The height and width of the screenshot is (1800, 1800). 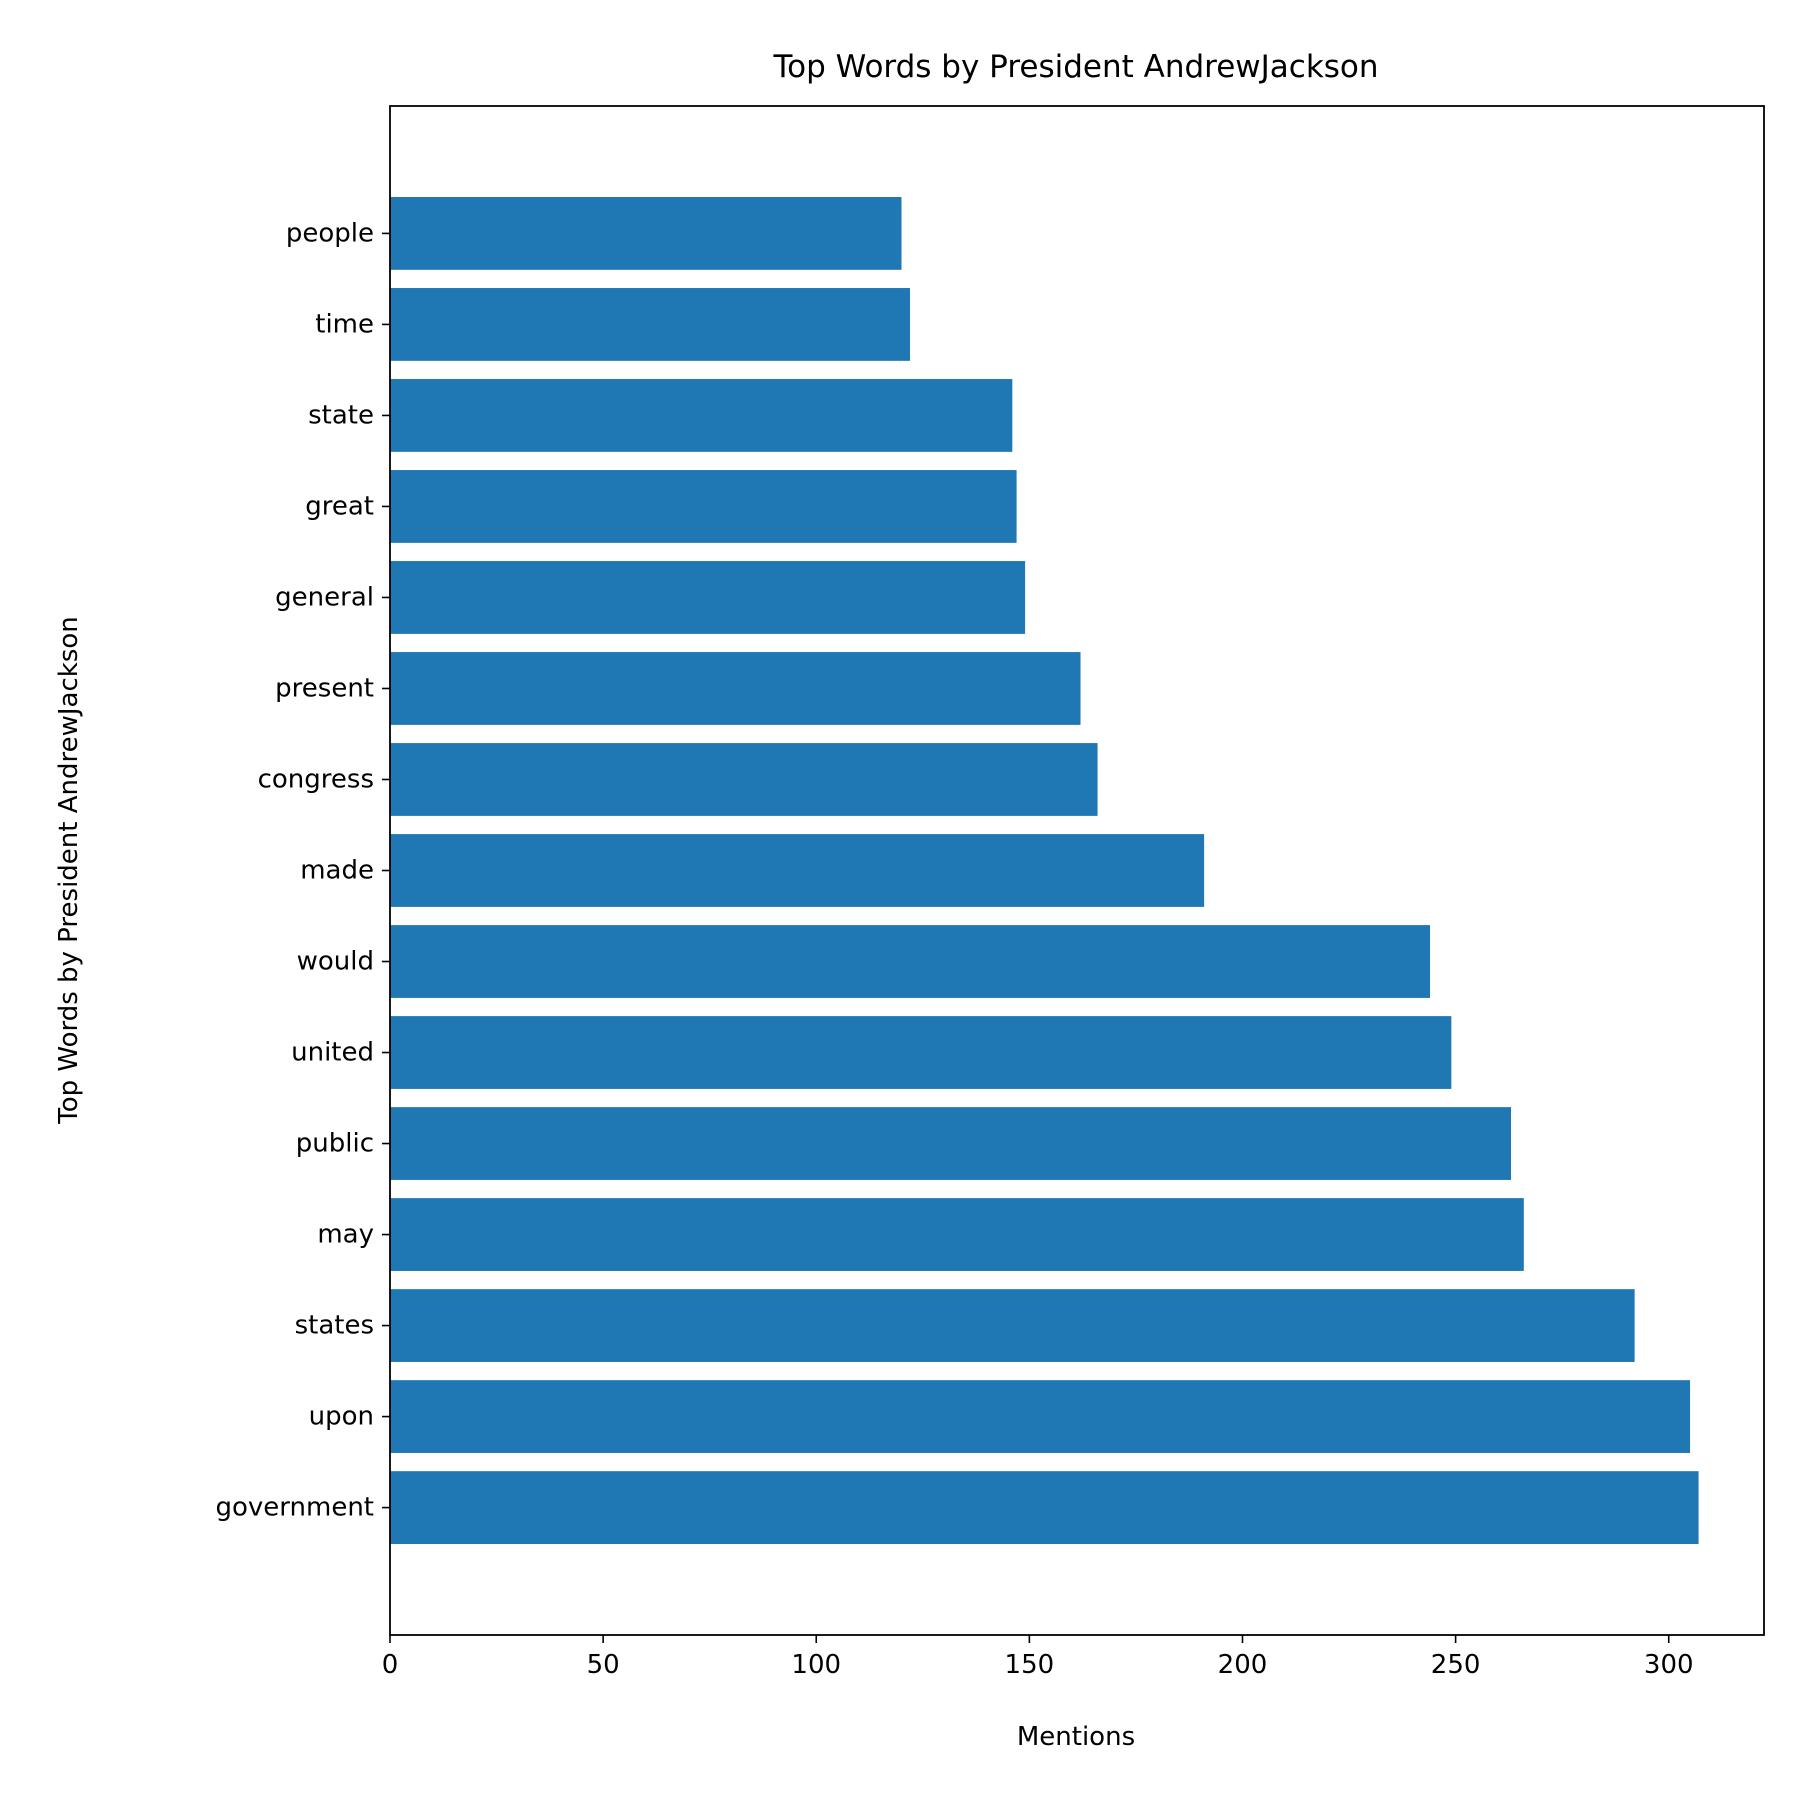 I want to click on bar-upon, so click(x=1040, y=1416).